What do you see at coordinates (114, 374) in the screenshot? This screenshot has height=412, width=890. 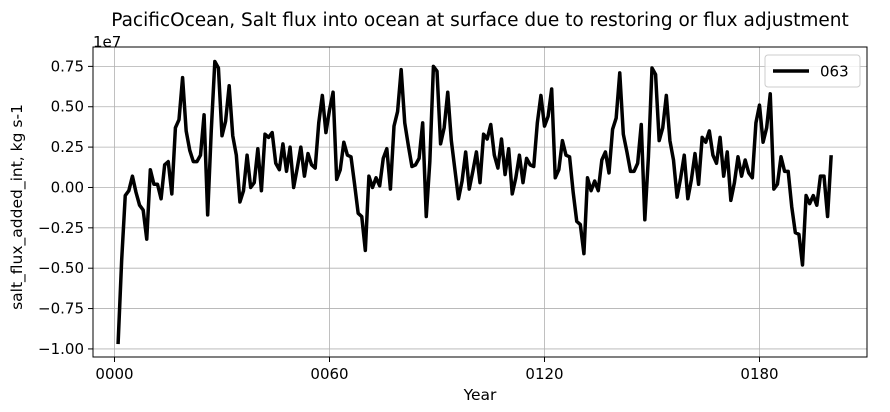 I see `x-tick-label: 0000` at bounding box center [114, 374].